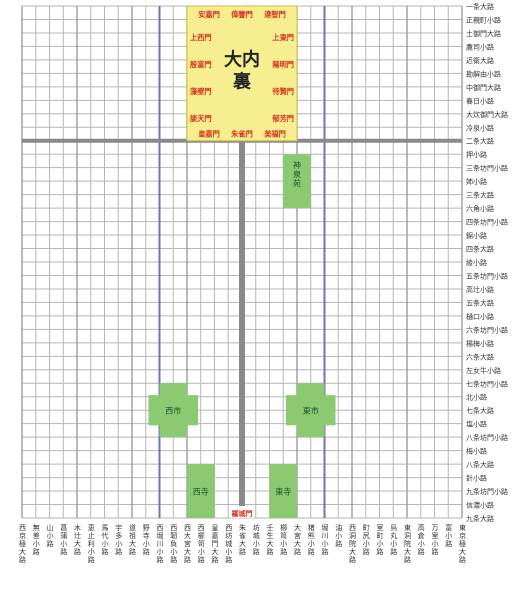 The image size is (527, 589). What do you see at coordinates (393, 527) in the screenshot?
I see `label-char: 烏` at bounding box center [393, 527].